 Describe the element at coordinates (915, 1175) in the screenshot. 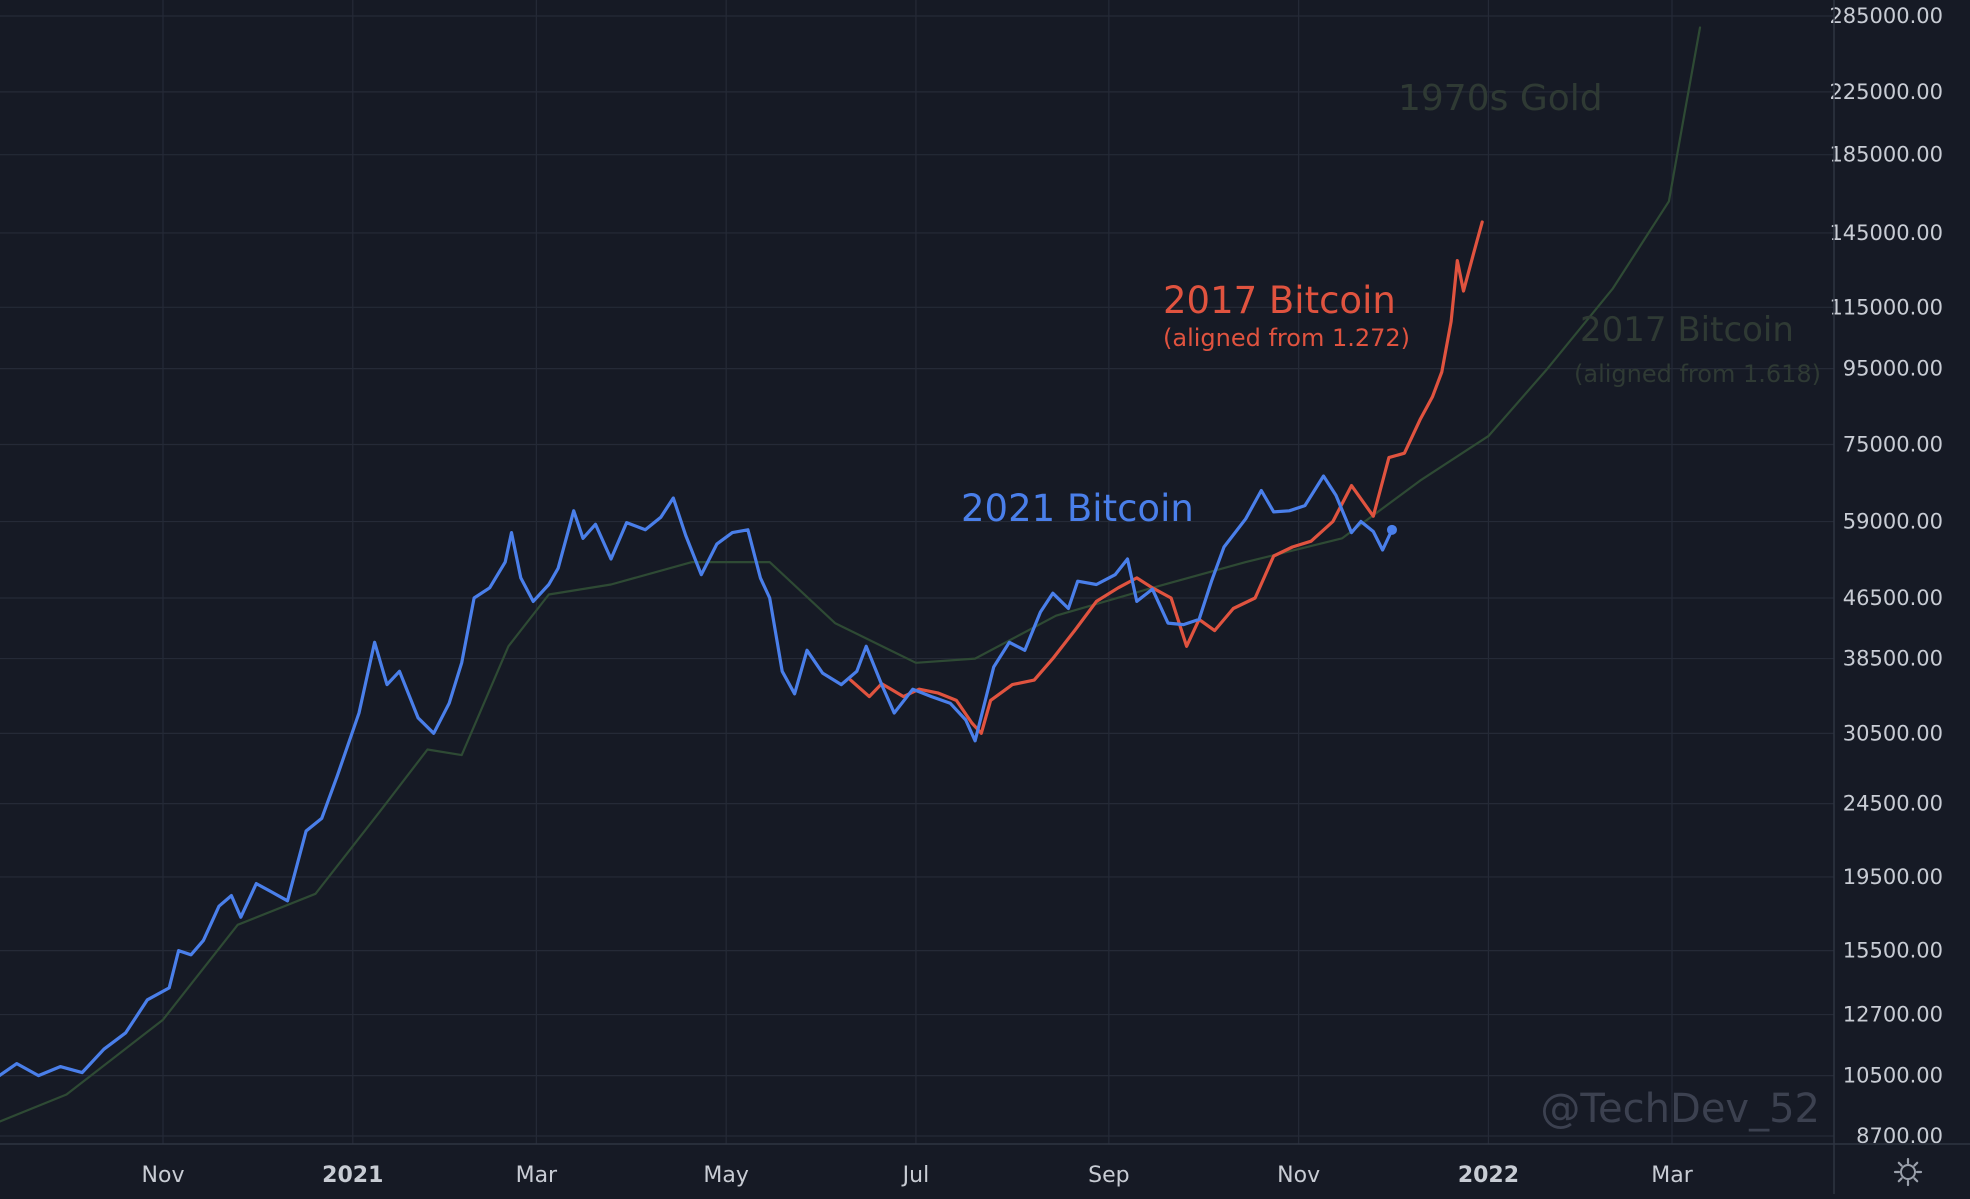

I see `x-tick-label: Jul` at that location.